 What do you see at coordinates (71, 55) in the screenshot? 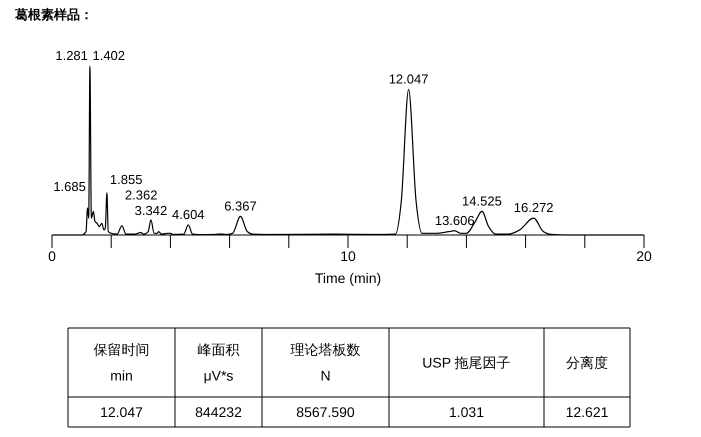
I see `annotation: 1.281` at bounding box center [71, 55].